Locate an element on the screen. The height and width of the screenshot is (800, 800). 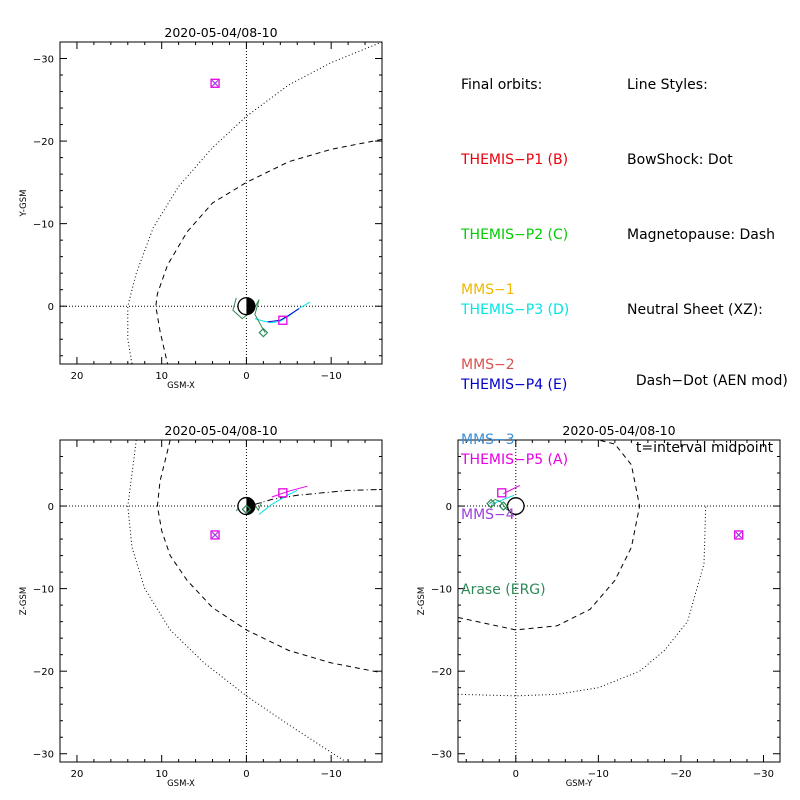
legend-themis-p2: THEMIS−P2 (C) is located at coordinates (515, 235).